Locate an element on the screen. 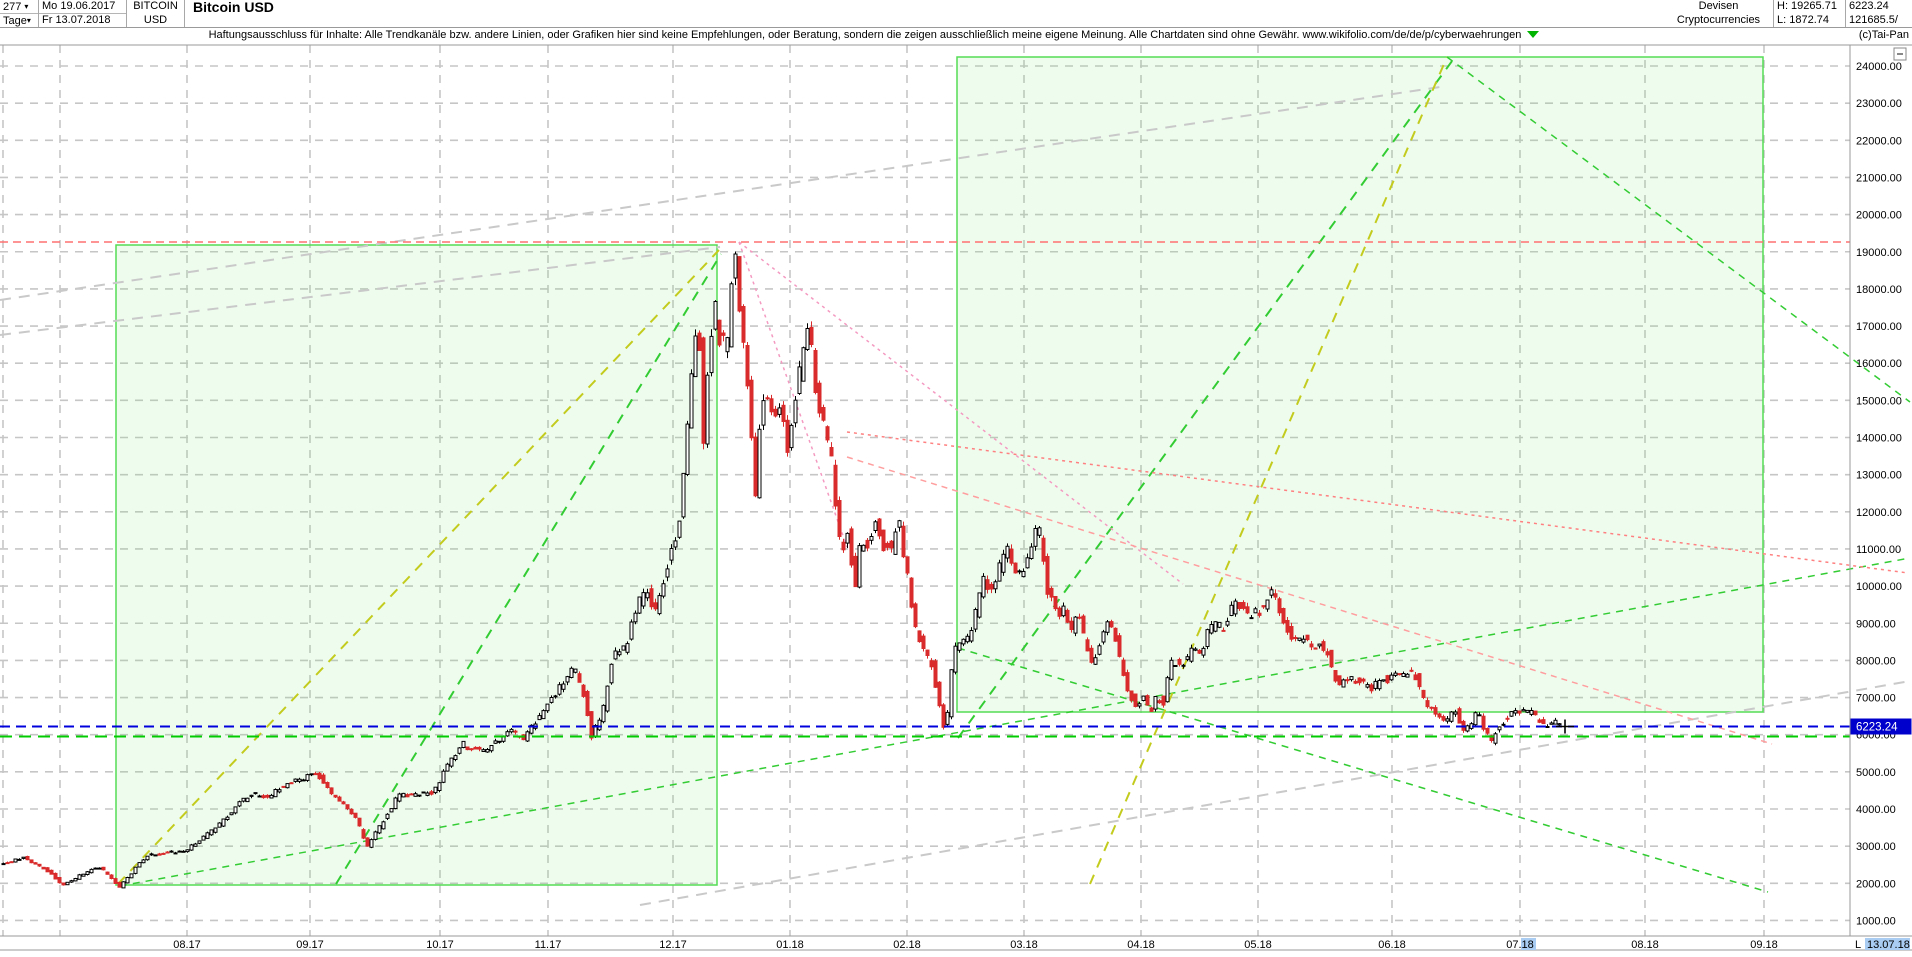 Image resolution: width=1912 pixels, height=957 pixels. svg-text: 19000.00 is located at coordinates (1879, 253).